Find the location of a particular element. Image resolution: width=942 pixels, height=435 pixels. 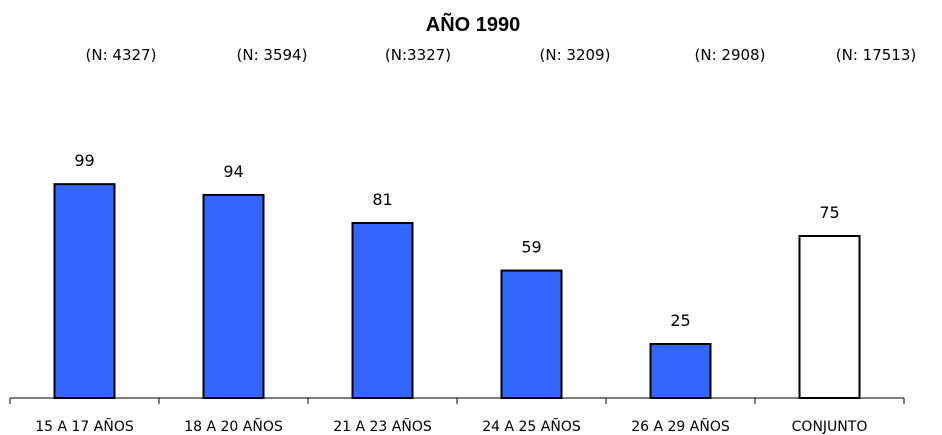

category-label: 21 A 23 AÑOS is located at coordinates (382, 426).